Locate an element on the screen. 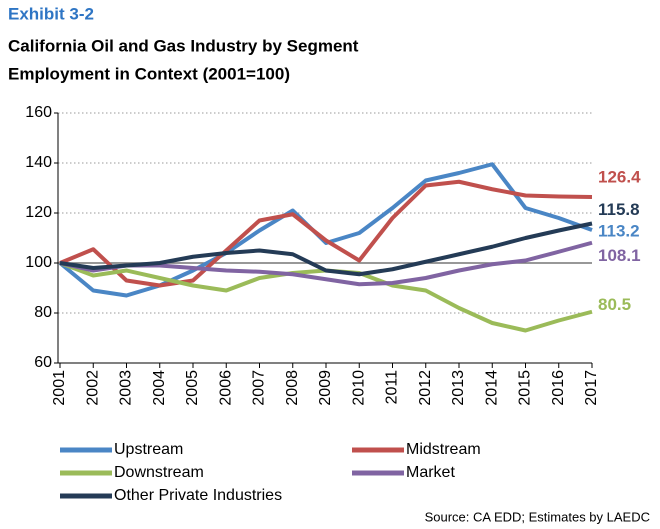 Image resolution: width=660 pixels, height=529 pixels. y-tick-label: 140 is located at coordinates (38, 162).